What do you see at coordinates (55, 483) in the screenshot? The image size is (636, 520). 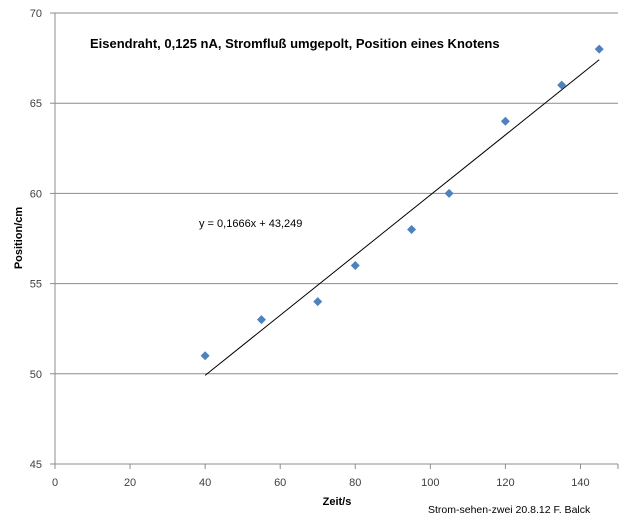 I see `x-tick-label-0: 0` at bounding box center [55, 483].